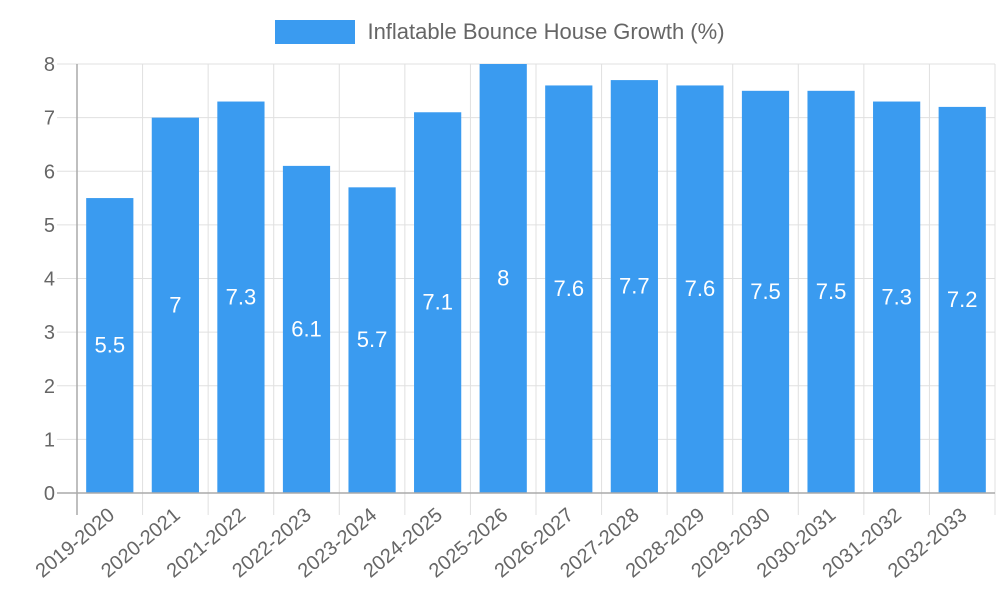 The image size is (1000, 600). I want to click on bar-value-label: 7.2, so click(962, 299).